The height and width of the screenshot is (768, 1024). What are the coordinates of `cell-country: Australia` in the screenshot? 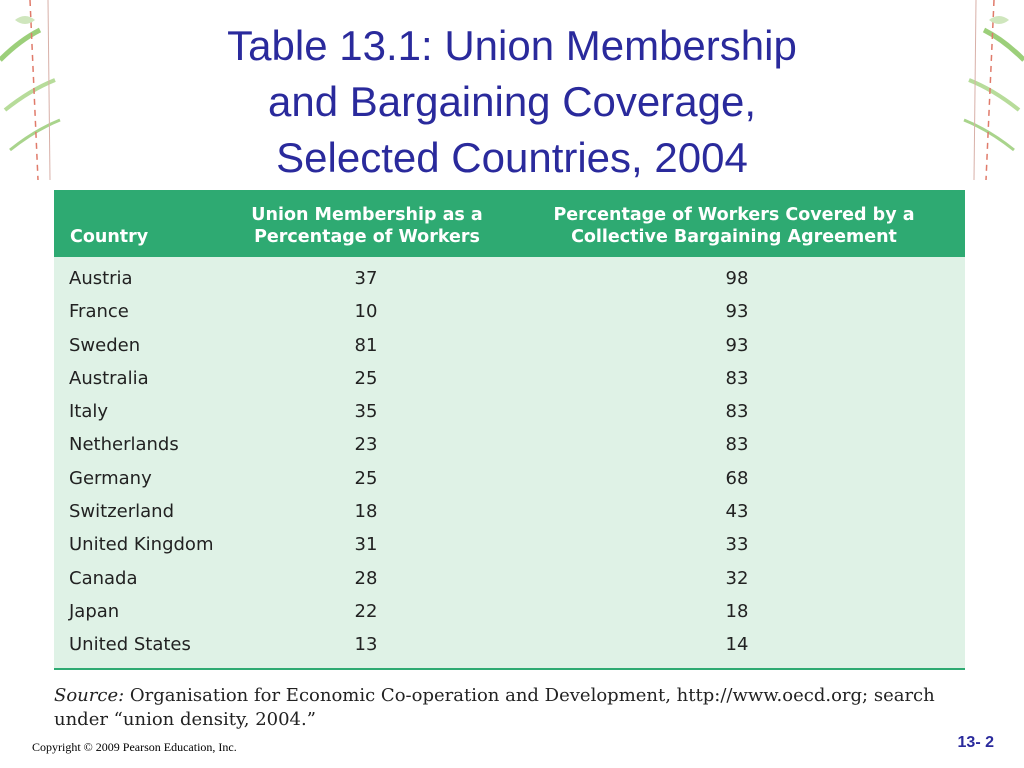 It's located at (109, 378).